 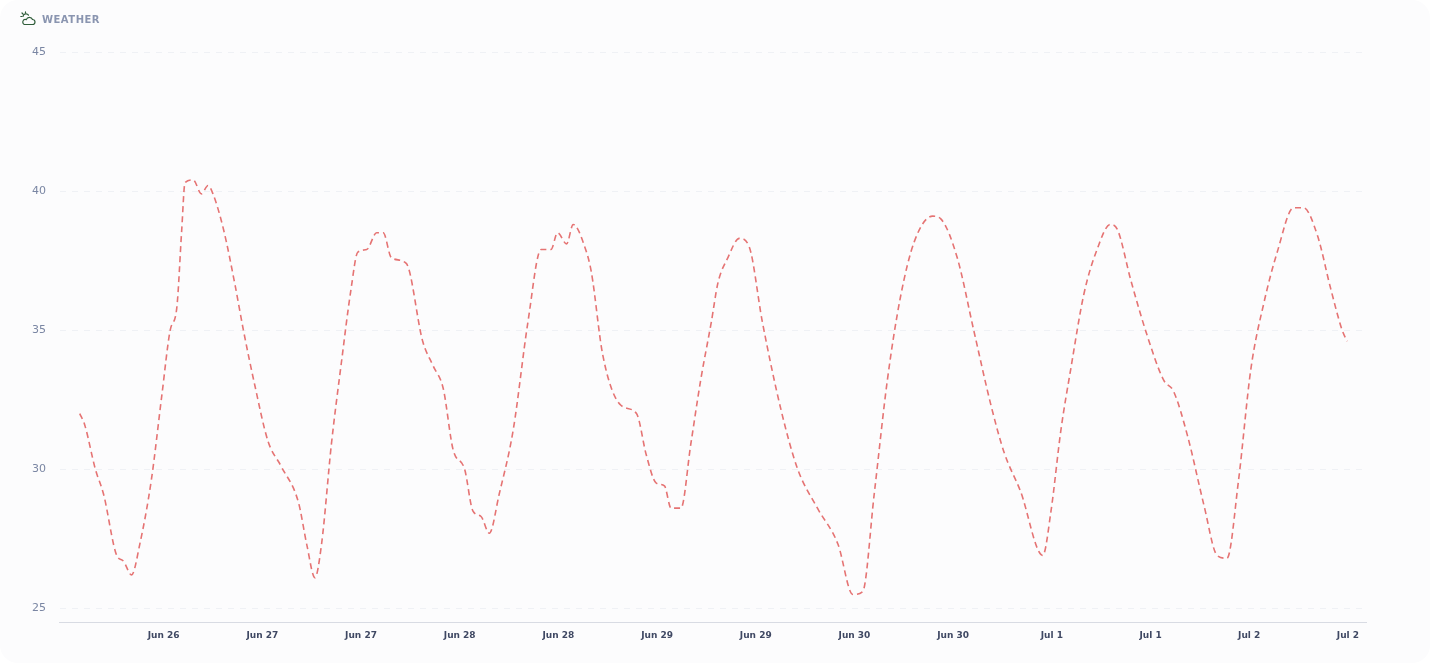 I want to click on y-tick-label: 30, so click(x=39, y=469).